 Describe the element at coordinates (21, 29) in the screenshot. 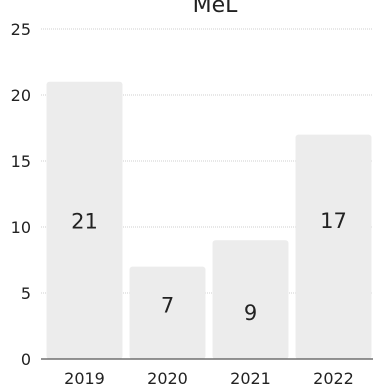

I see `y-tick-label: 25` at that location.